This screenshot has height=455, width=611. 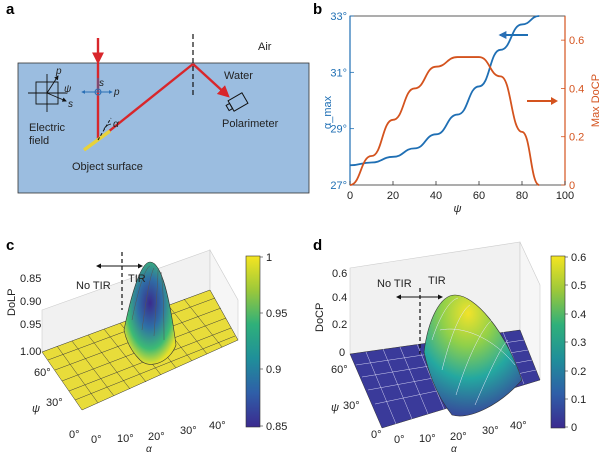 What do you see at coordinates (145, 102) in the screenshot?
I see `reflected-beam` at bounding box center [145, 102].